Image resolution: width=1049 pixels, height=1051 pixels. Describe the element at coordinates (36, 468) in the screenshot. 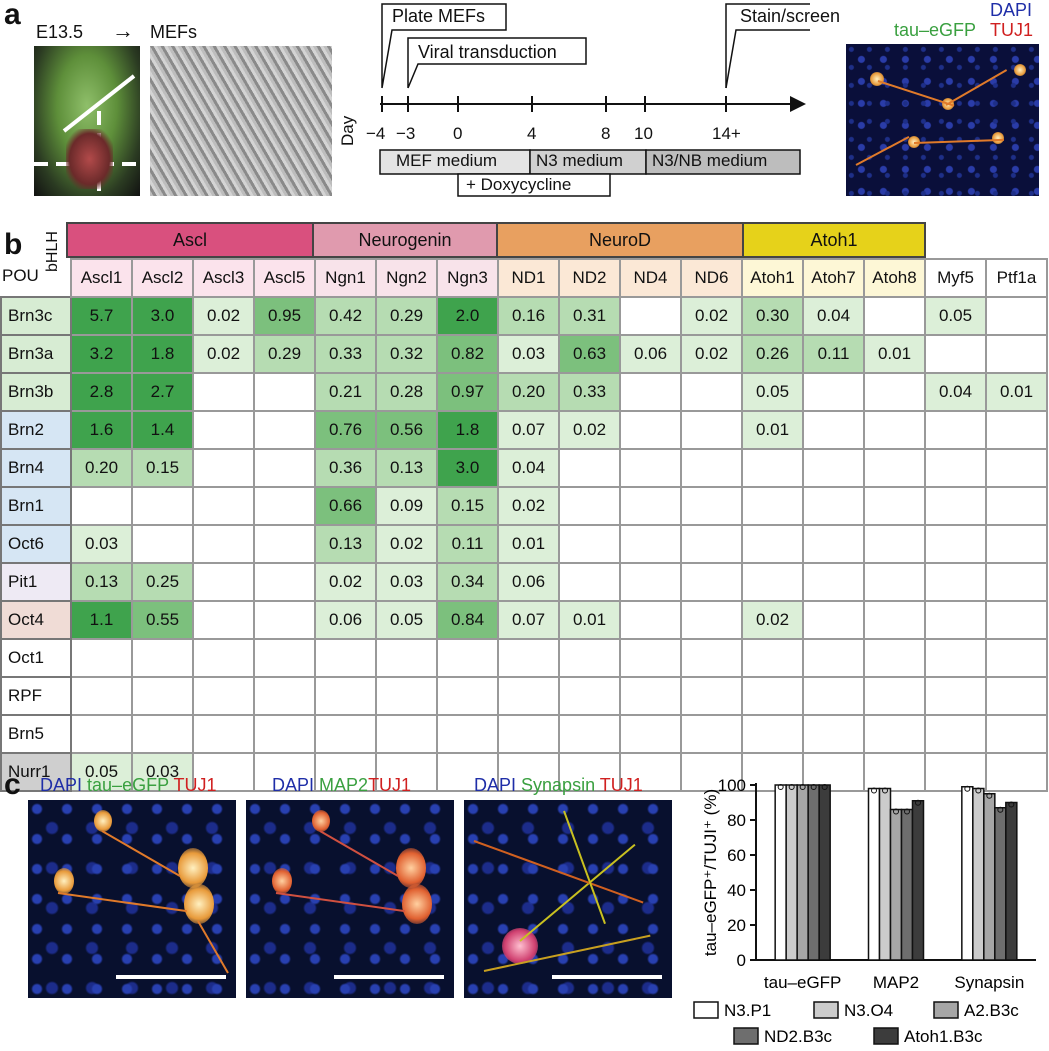

I see `row-header: Brn4` at that location.